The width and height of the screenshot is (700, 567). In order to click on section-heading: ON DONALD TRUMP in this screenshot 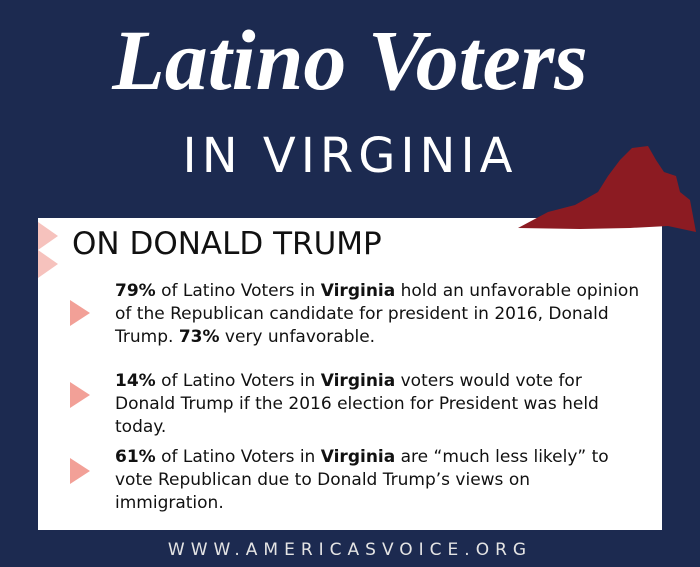, I will do `click(227, 244)`.